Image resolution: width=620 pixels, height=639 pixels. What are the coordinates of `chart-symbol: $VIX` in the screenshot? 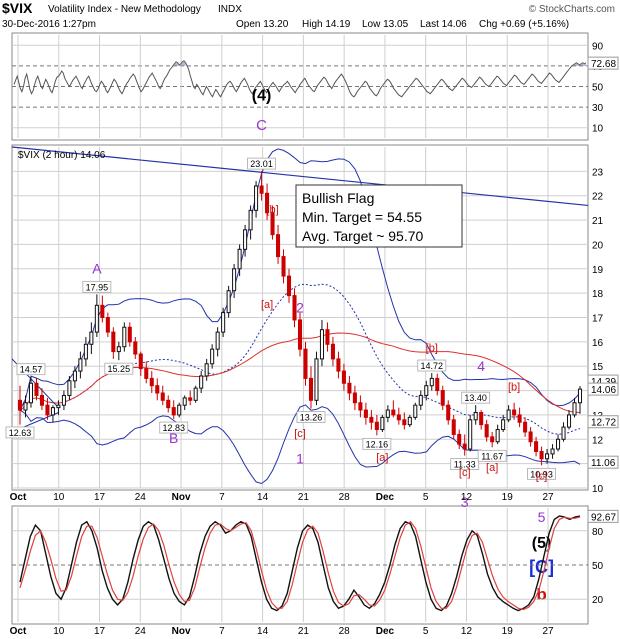 It's located at (17, 8).